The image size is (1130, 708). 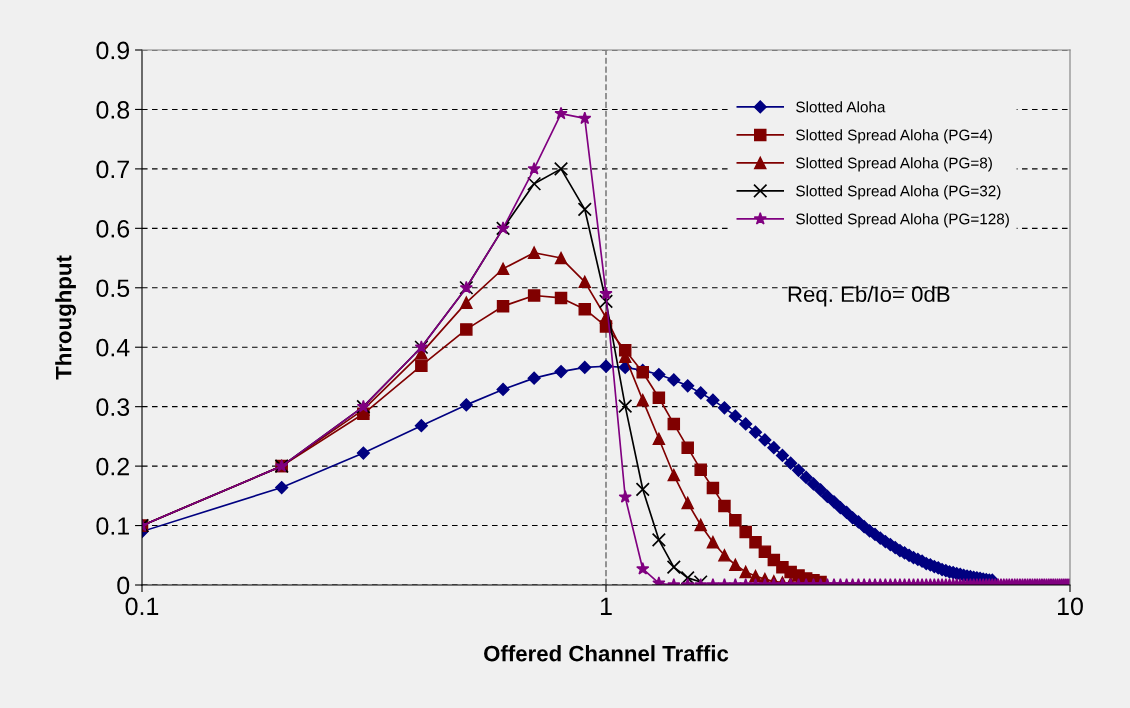 I want to click on y-tick-label: 0.8, so click(x=113, y=110).